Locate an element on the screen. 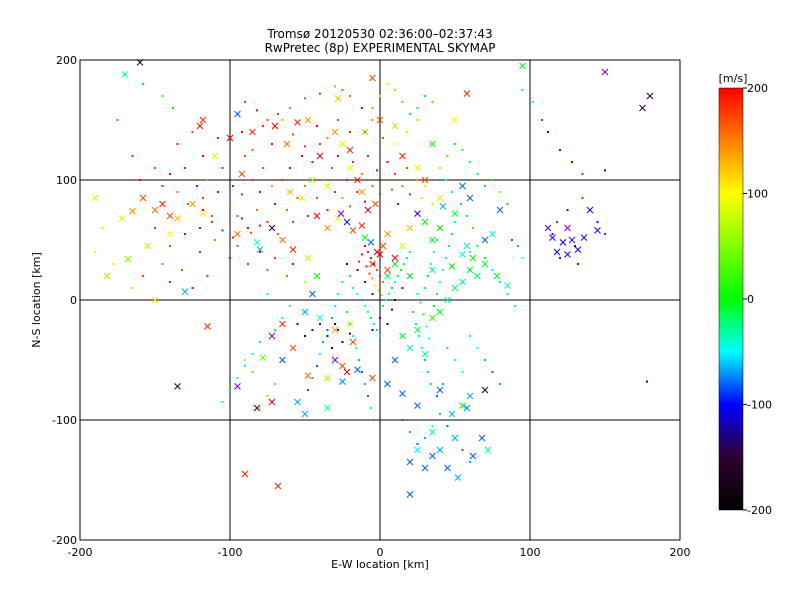  colorbar-ticks: 200 100 0 -100 -200 is located at coordinates (757, 299).